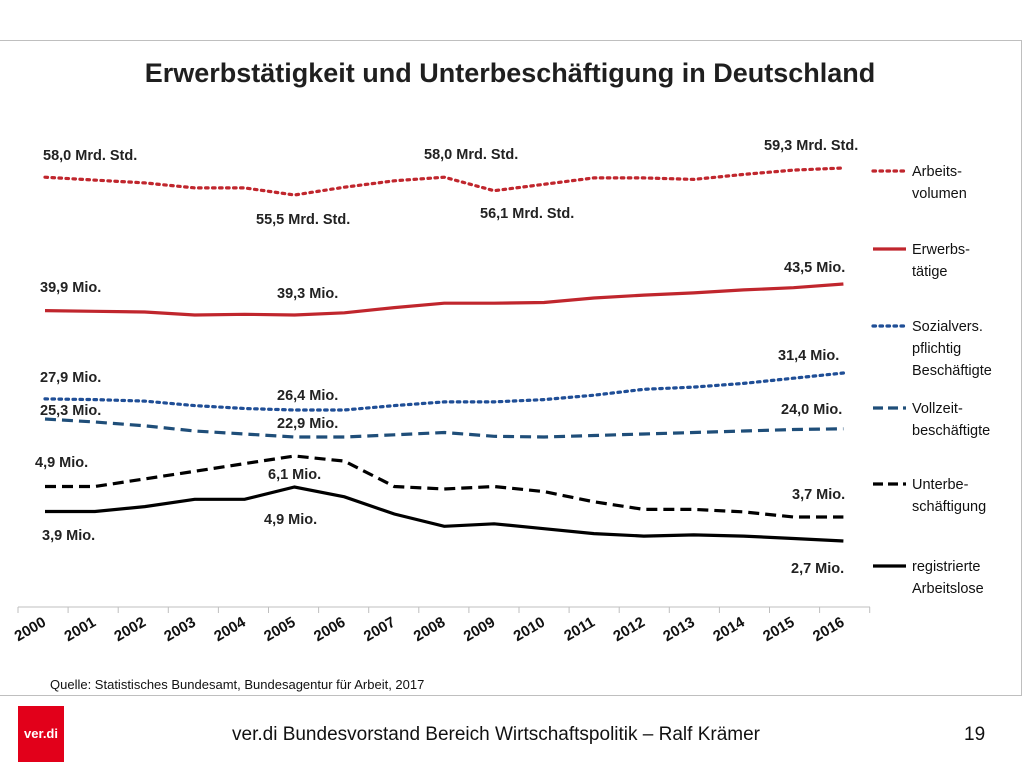 This screenshot has width=1024, height=768. I want to click on x-tick-label: 2015, so click(778, 629).